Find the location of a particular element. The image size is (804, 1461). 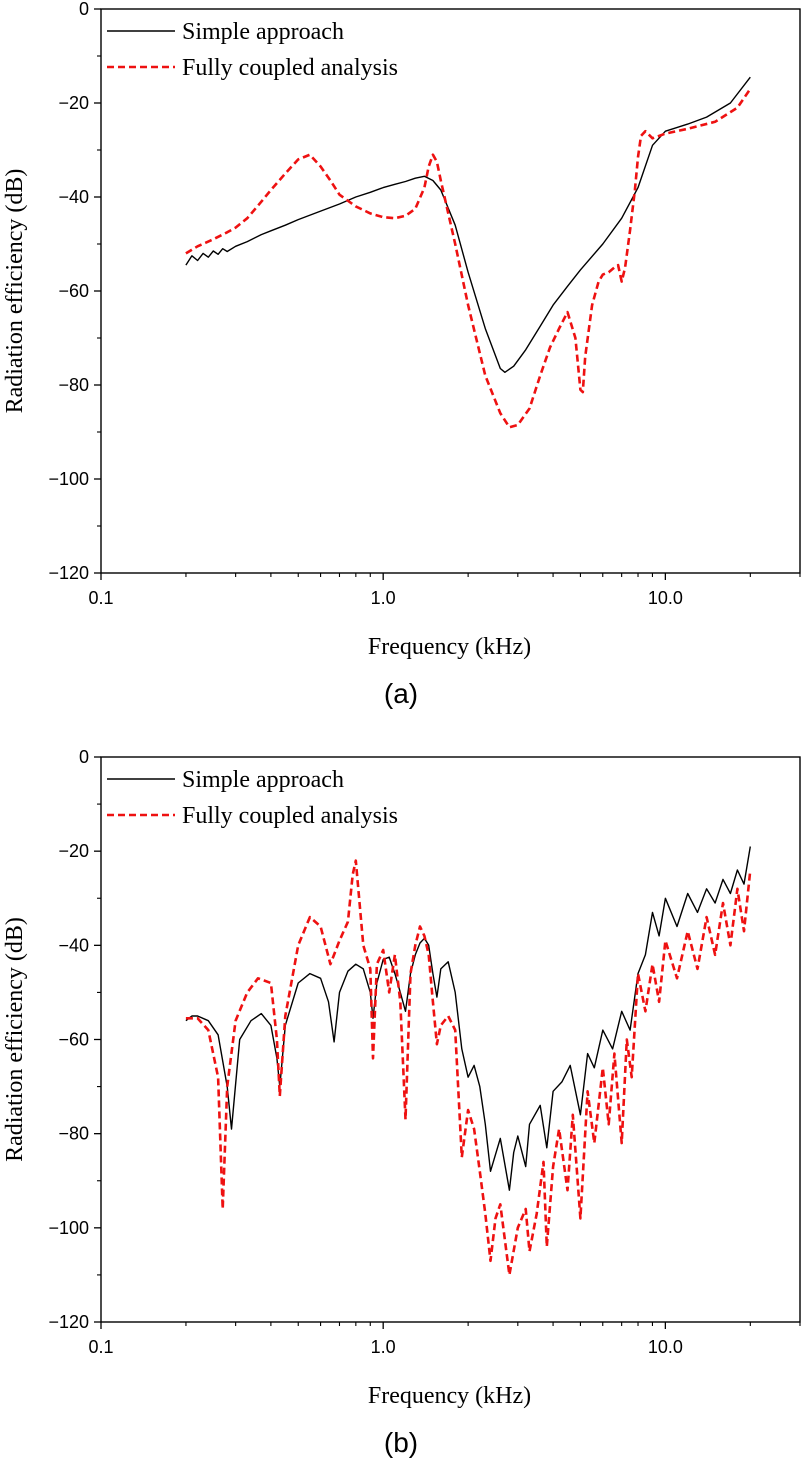

panel-caption: (b) is located at coordinates (401, 1442).